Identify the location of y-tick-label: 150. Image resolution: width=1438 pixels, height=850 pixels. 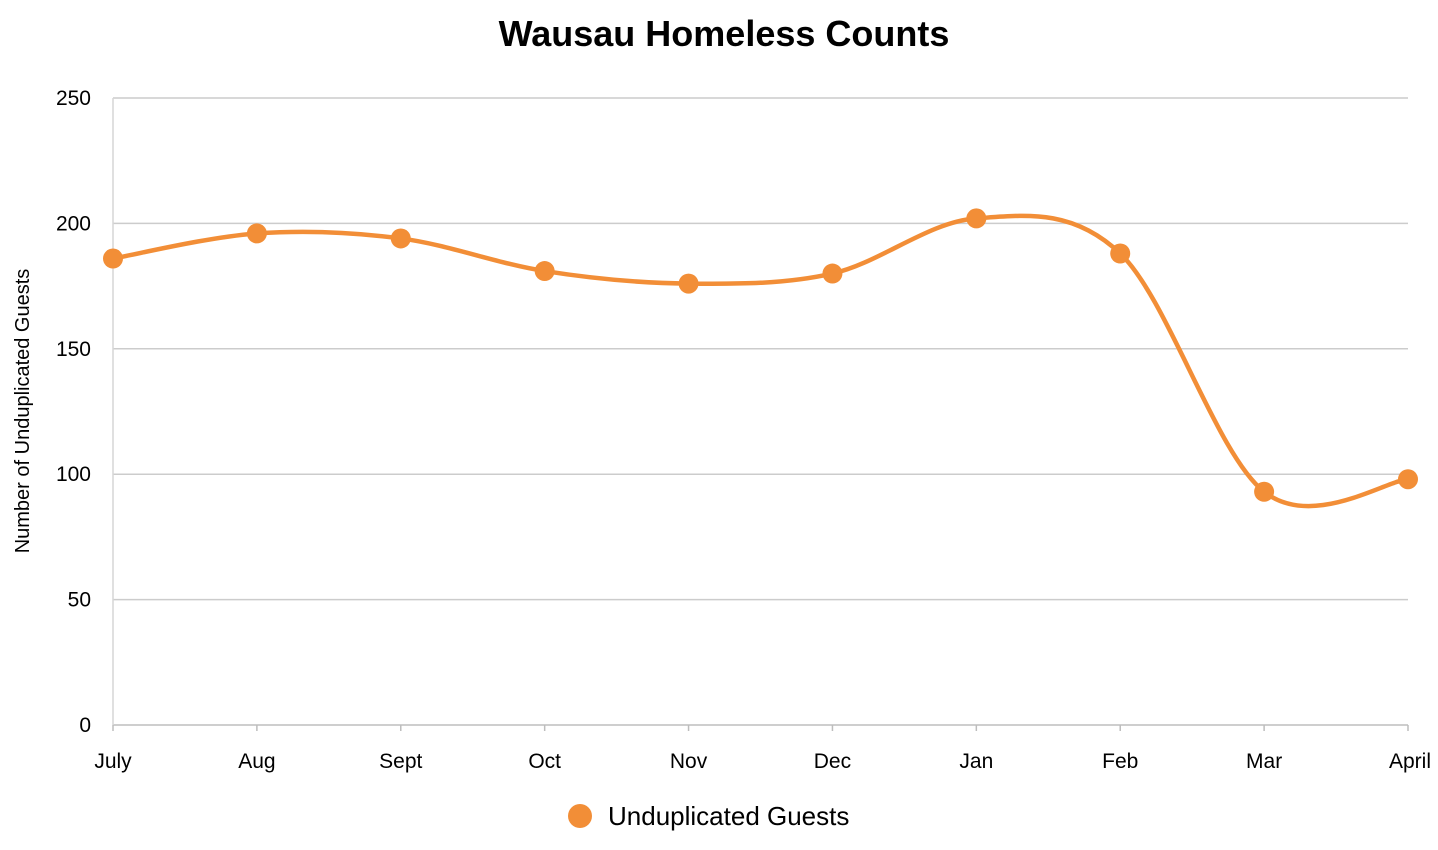
(73, 349).